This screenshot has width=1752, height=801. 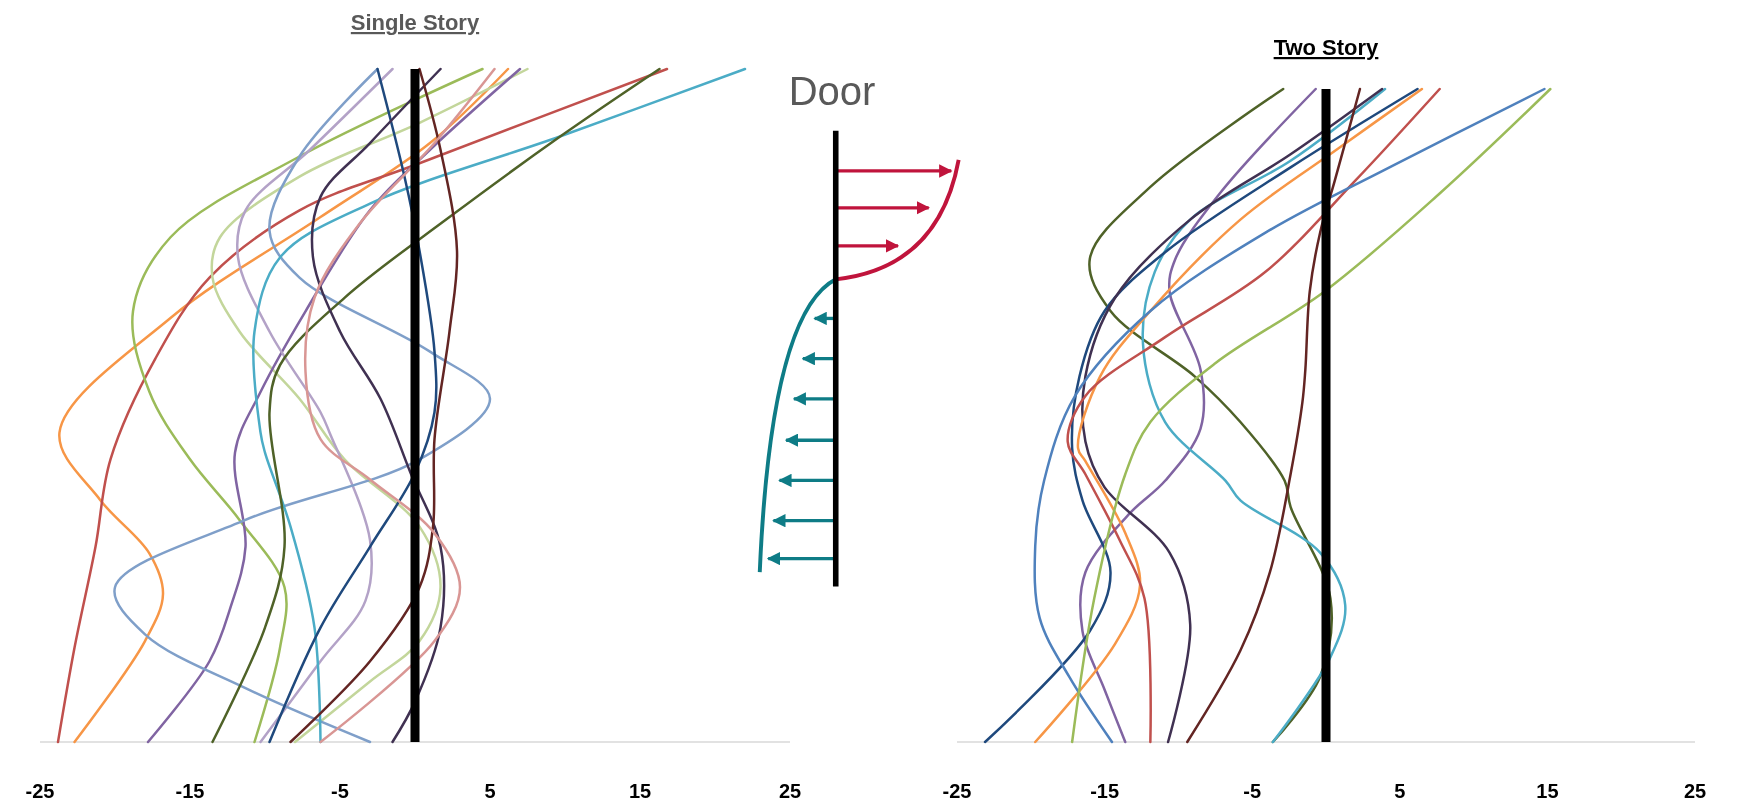 What do you see at coordinates (415, 22) in the screenshot?
I see `chart-title: Single Story` at bounding box center [415, 22].